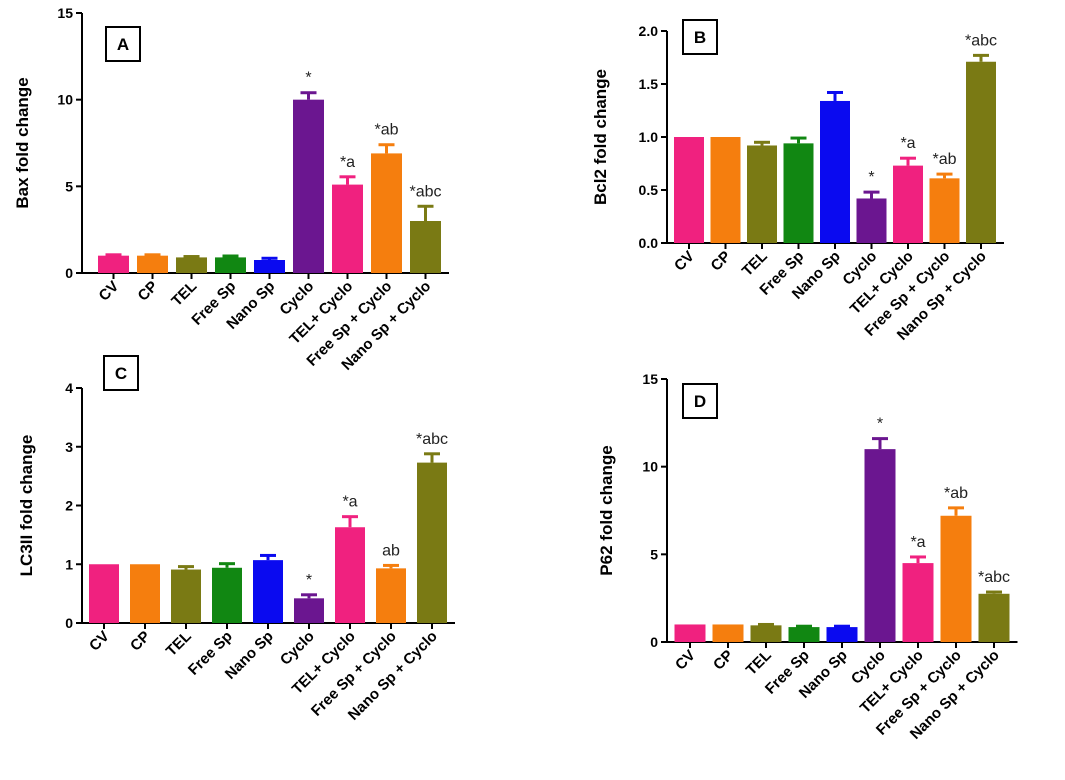 The width and height of the screenshot is (1065, 780). Describe the element at coordinates (26, 506) in the screenshot. I see `y-axis-label: LC3II fold change` at that location.